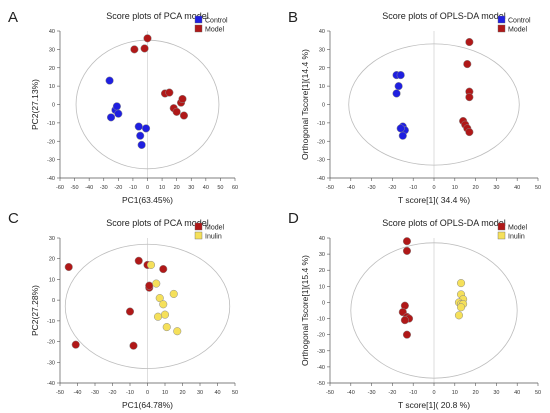 The height and width of the screenshot is (413, 550). Describe the element at coordinates (434, 405) in the screenshot. I see `x-axis-label: T score[1]( 20.8 %)` at that location.